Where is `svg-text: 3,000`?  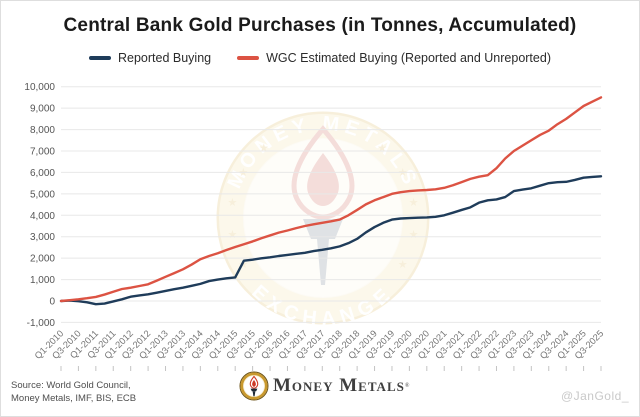 svg-text: 3,000 is located at coordinates (42, 237).